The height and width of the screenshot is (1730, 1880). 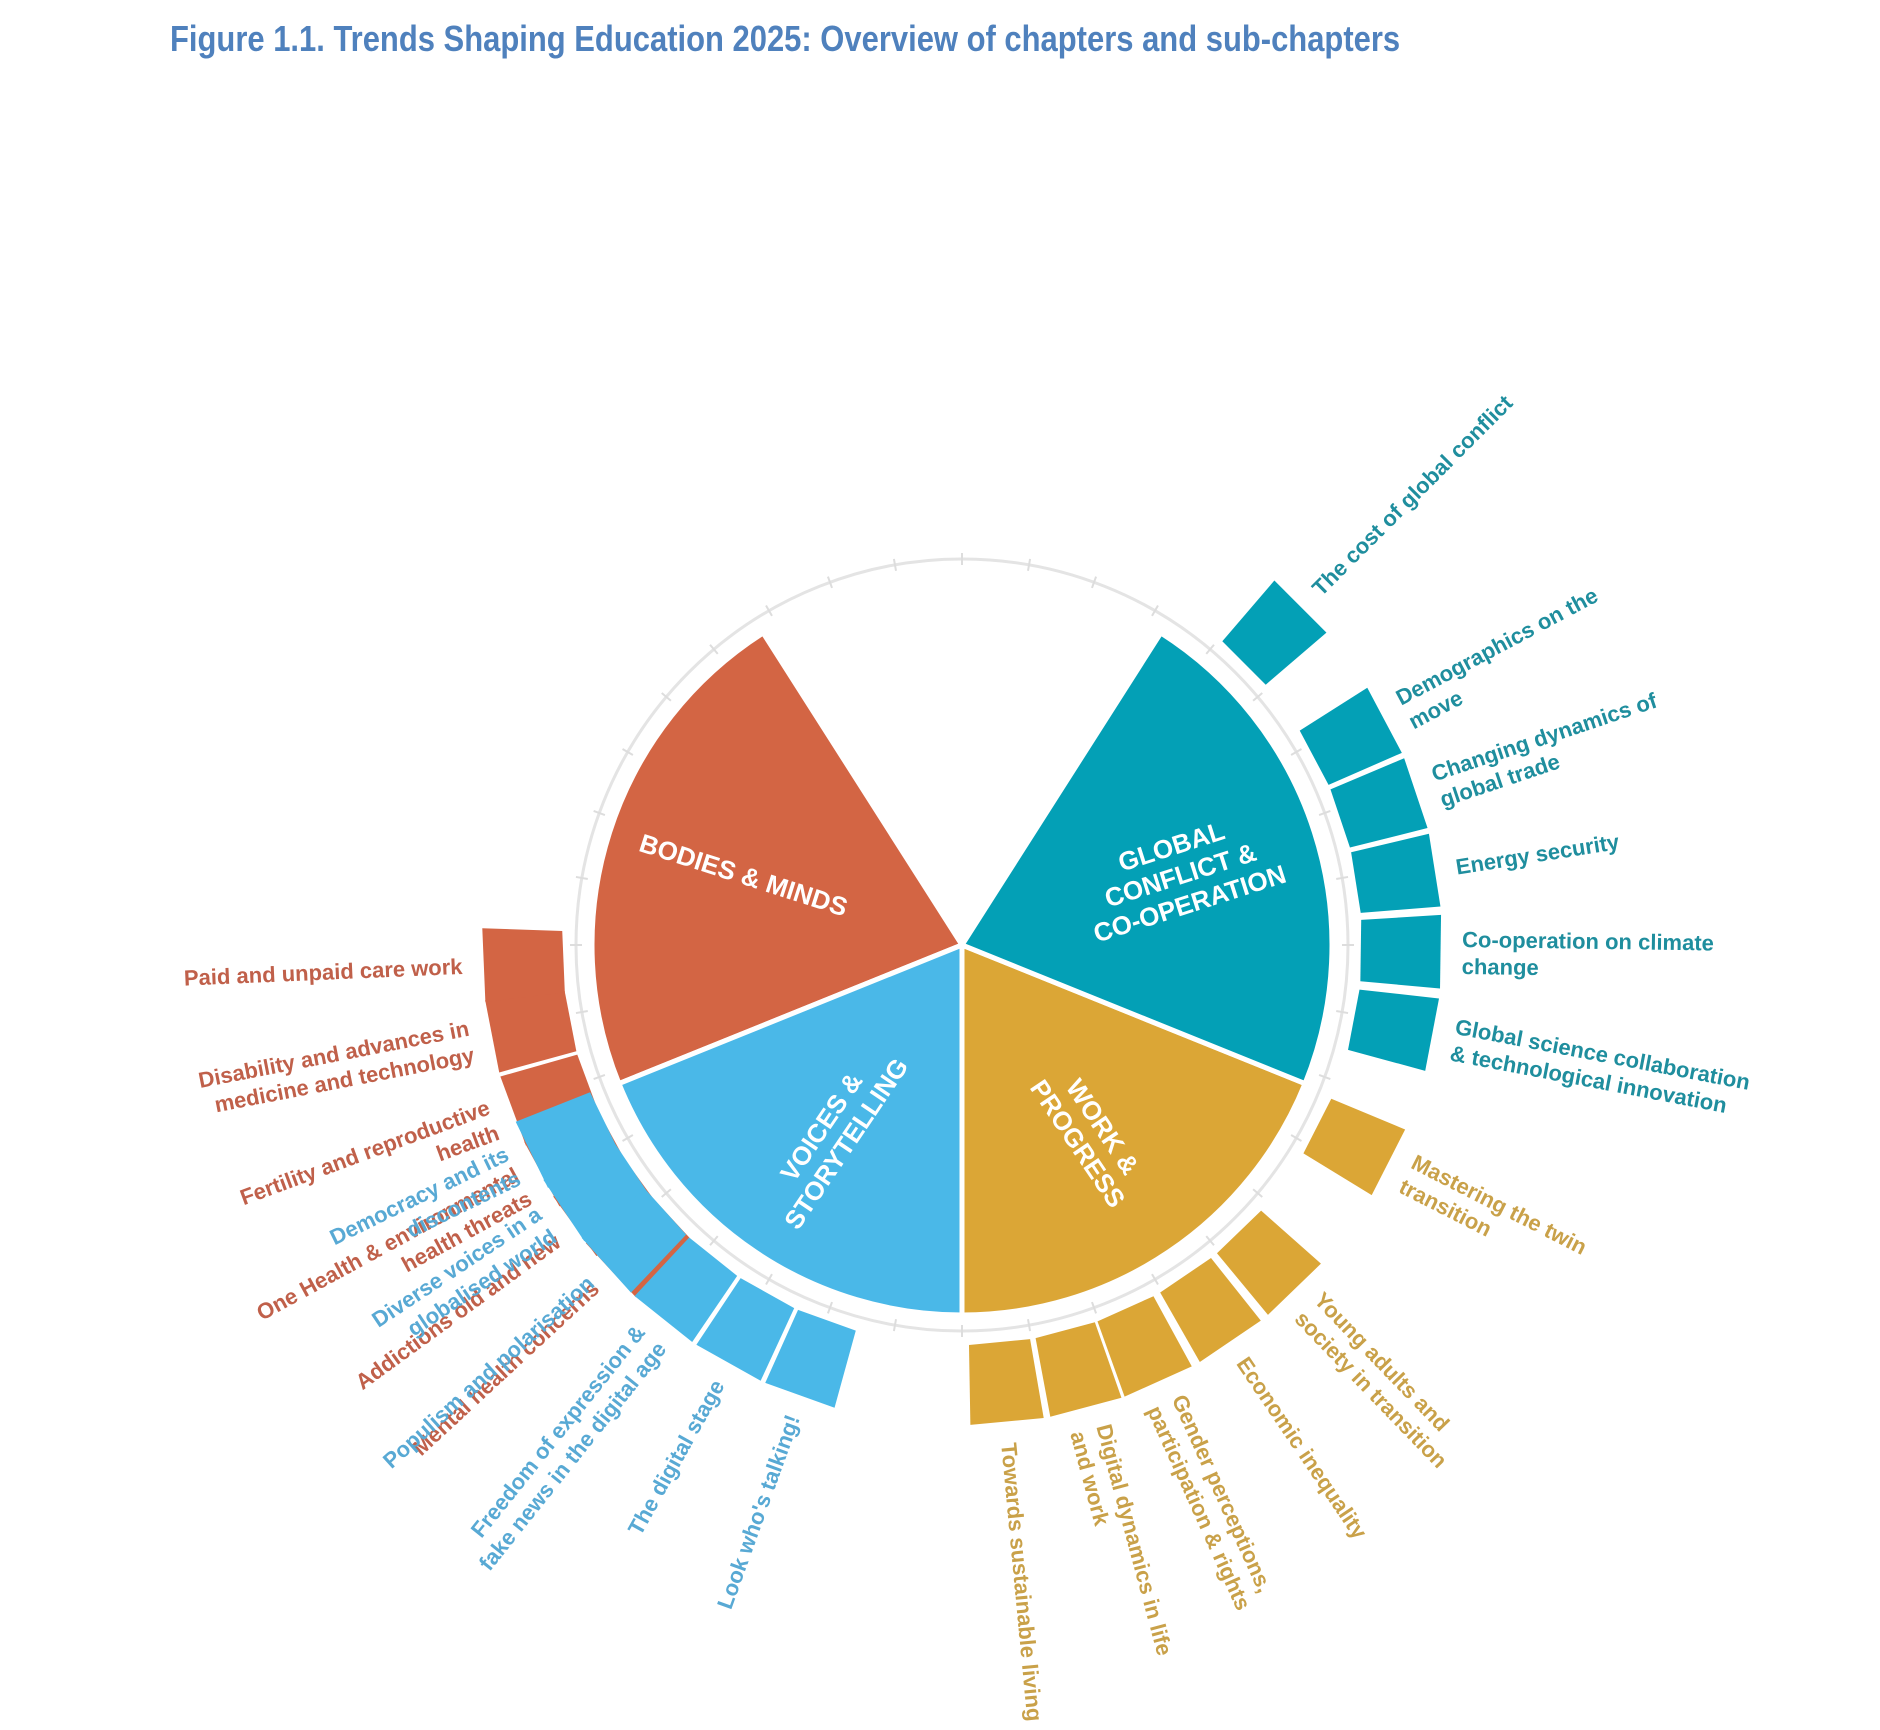 What do you see at coordinates (1500, 967) in the screenshot?
I see `subchapter-label-line: change` at bounding box center [1500, 967].